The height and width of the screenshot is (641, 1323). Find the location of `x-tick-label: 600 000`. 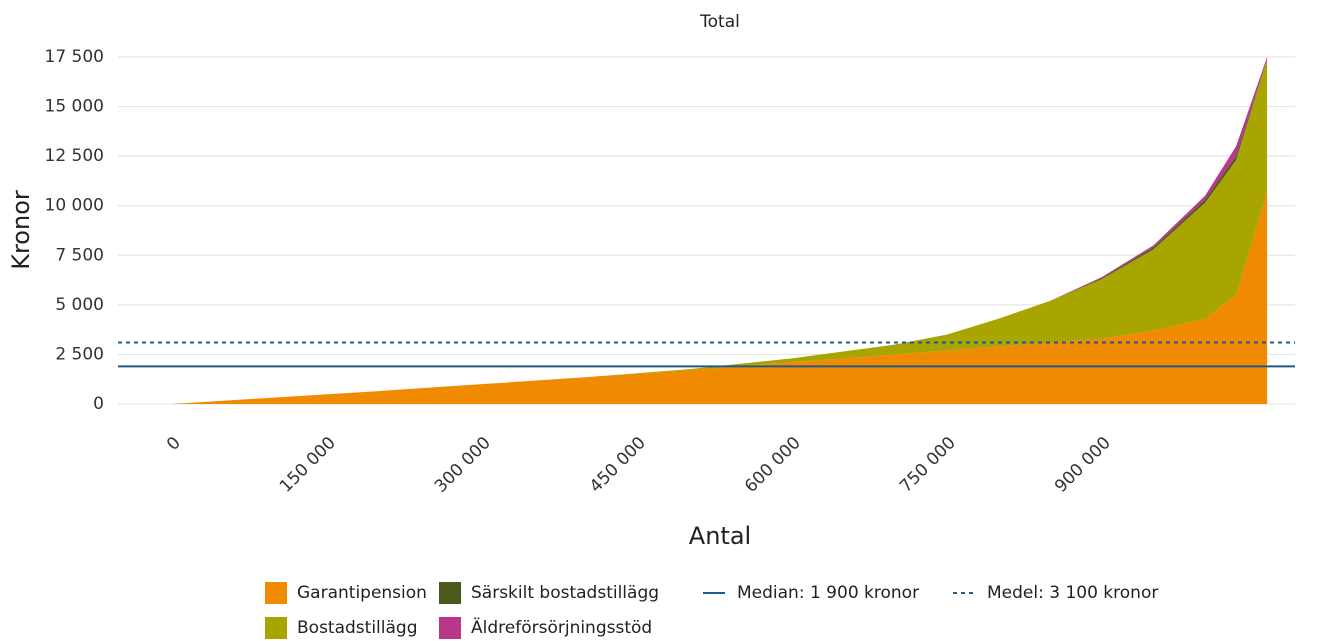

x-tick-label: 600 000 is located at coordinates (773, 465).